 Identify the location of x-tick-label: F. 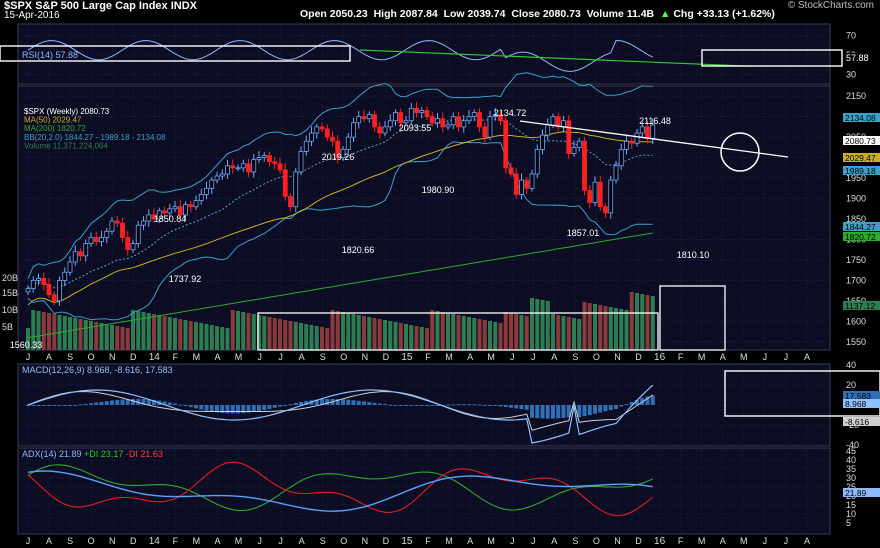
(176, 357).